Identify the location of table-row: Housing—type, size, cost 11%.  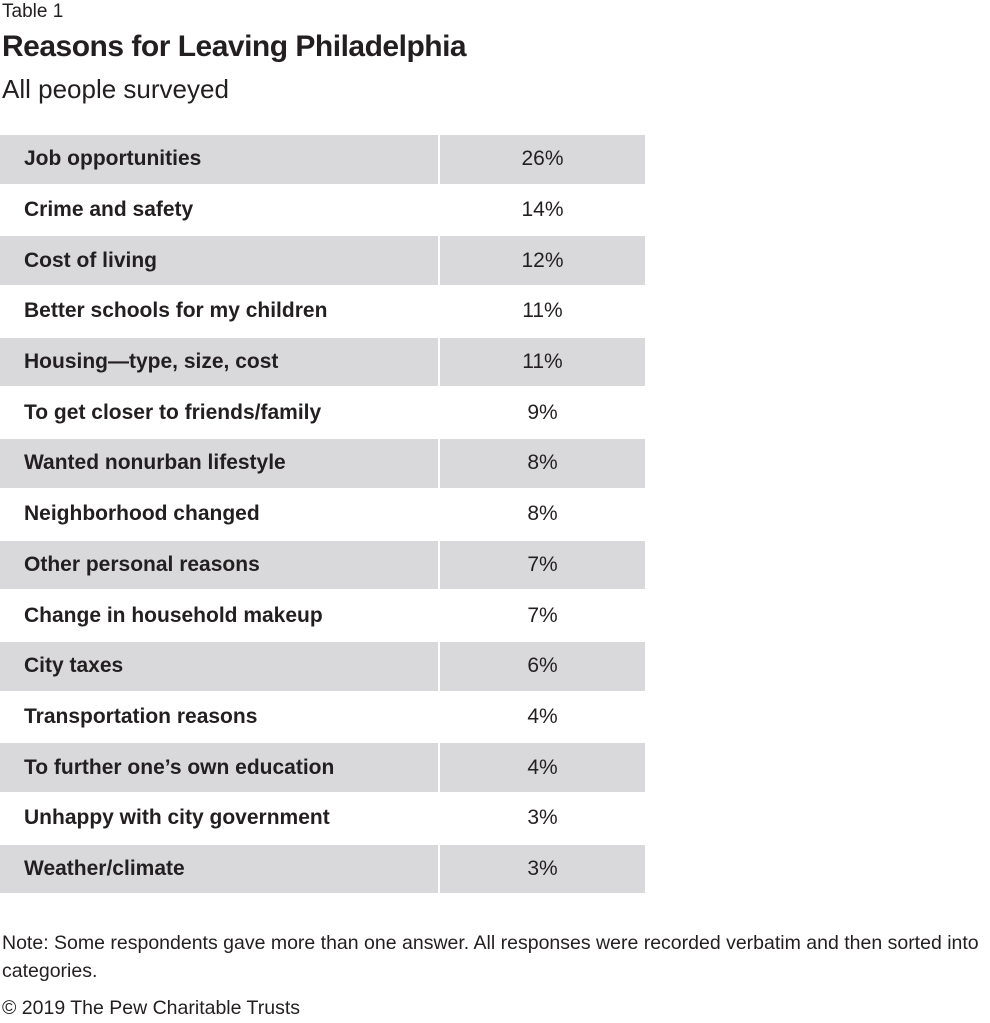
(323, 363).